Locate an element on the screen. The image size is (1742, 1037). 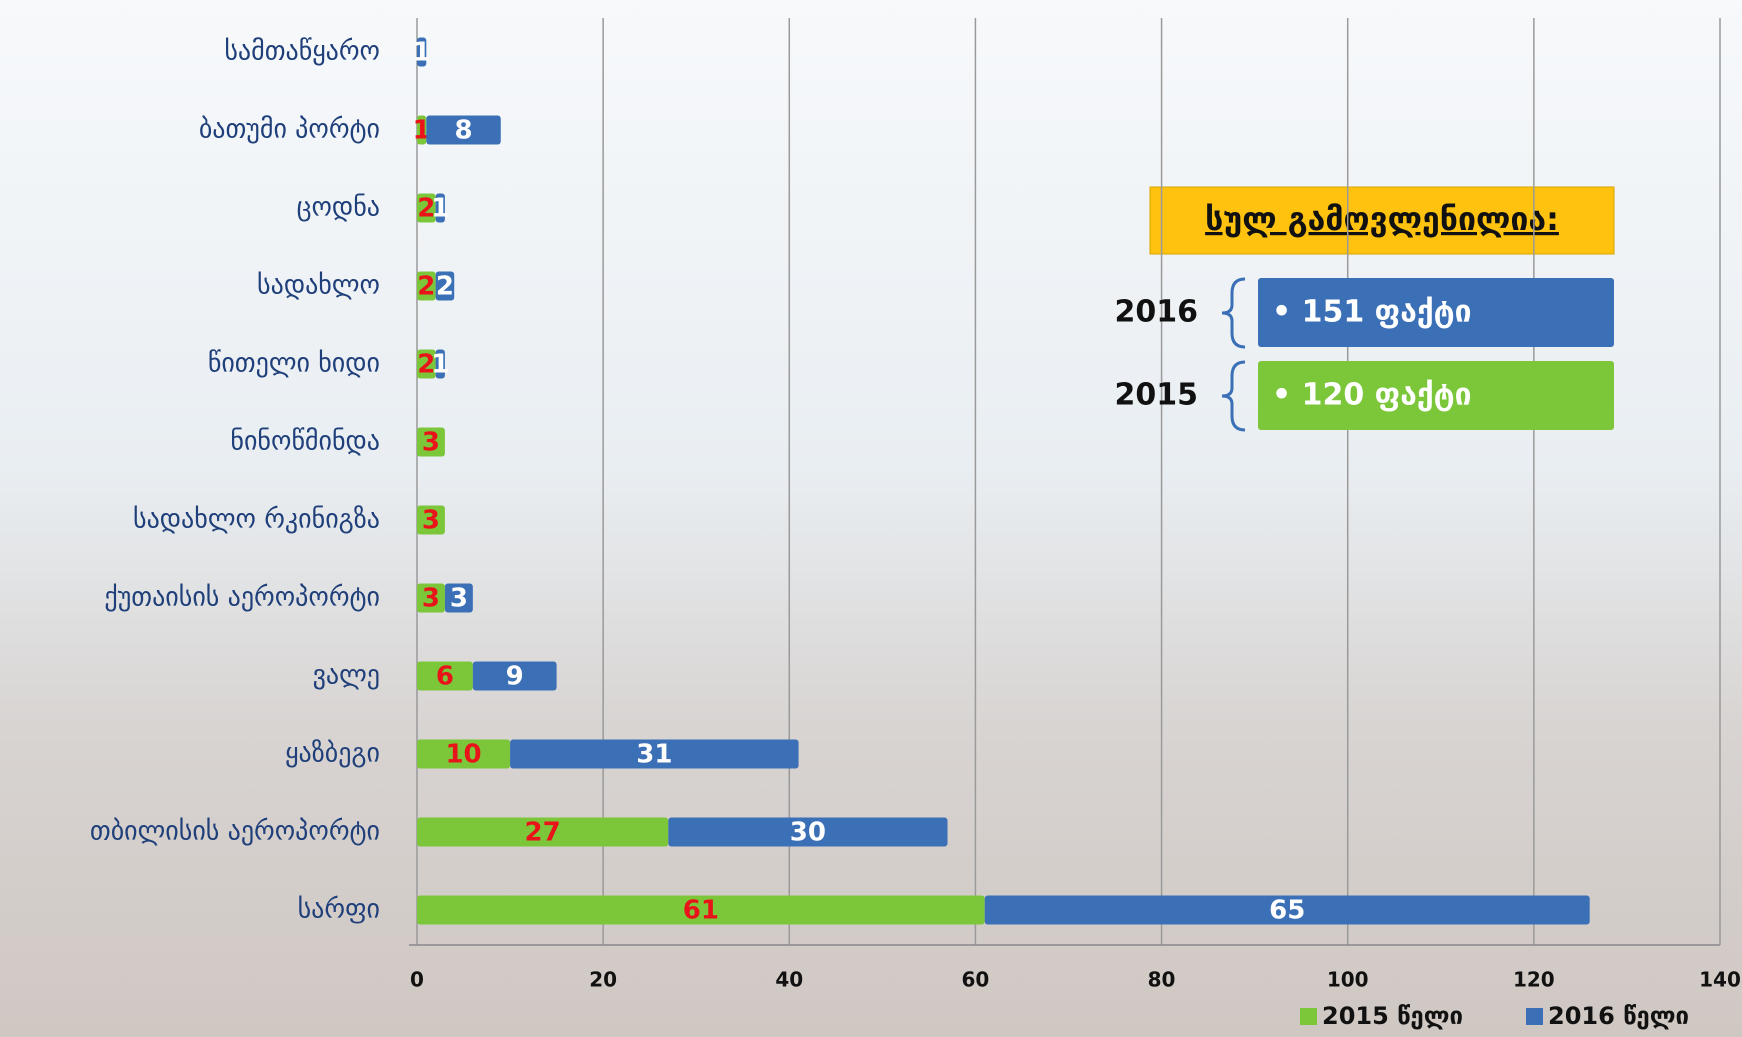
category-label: სამთაწყარო is located at coordinates (302, 52).